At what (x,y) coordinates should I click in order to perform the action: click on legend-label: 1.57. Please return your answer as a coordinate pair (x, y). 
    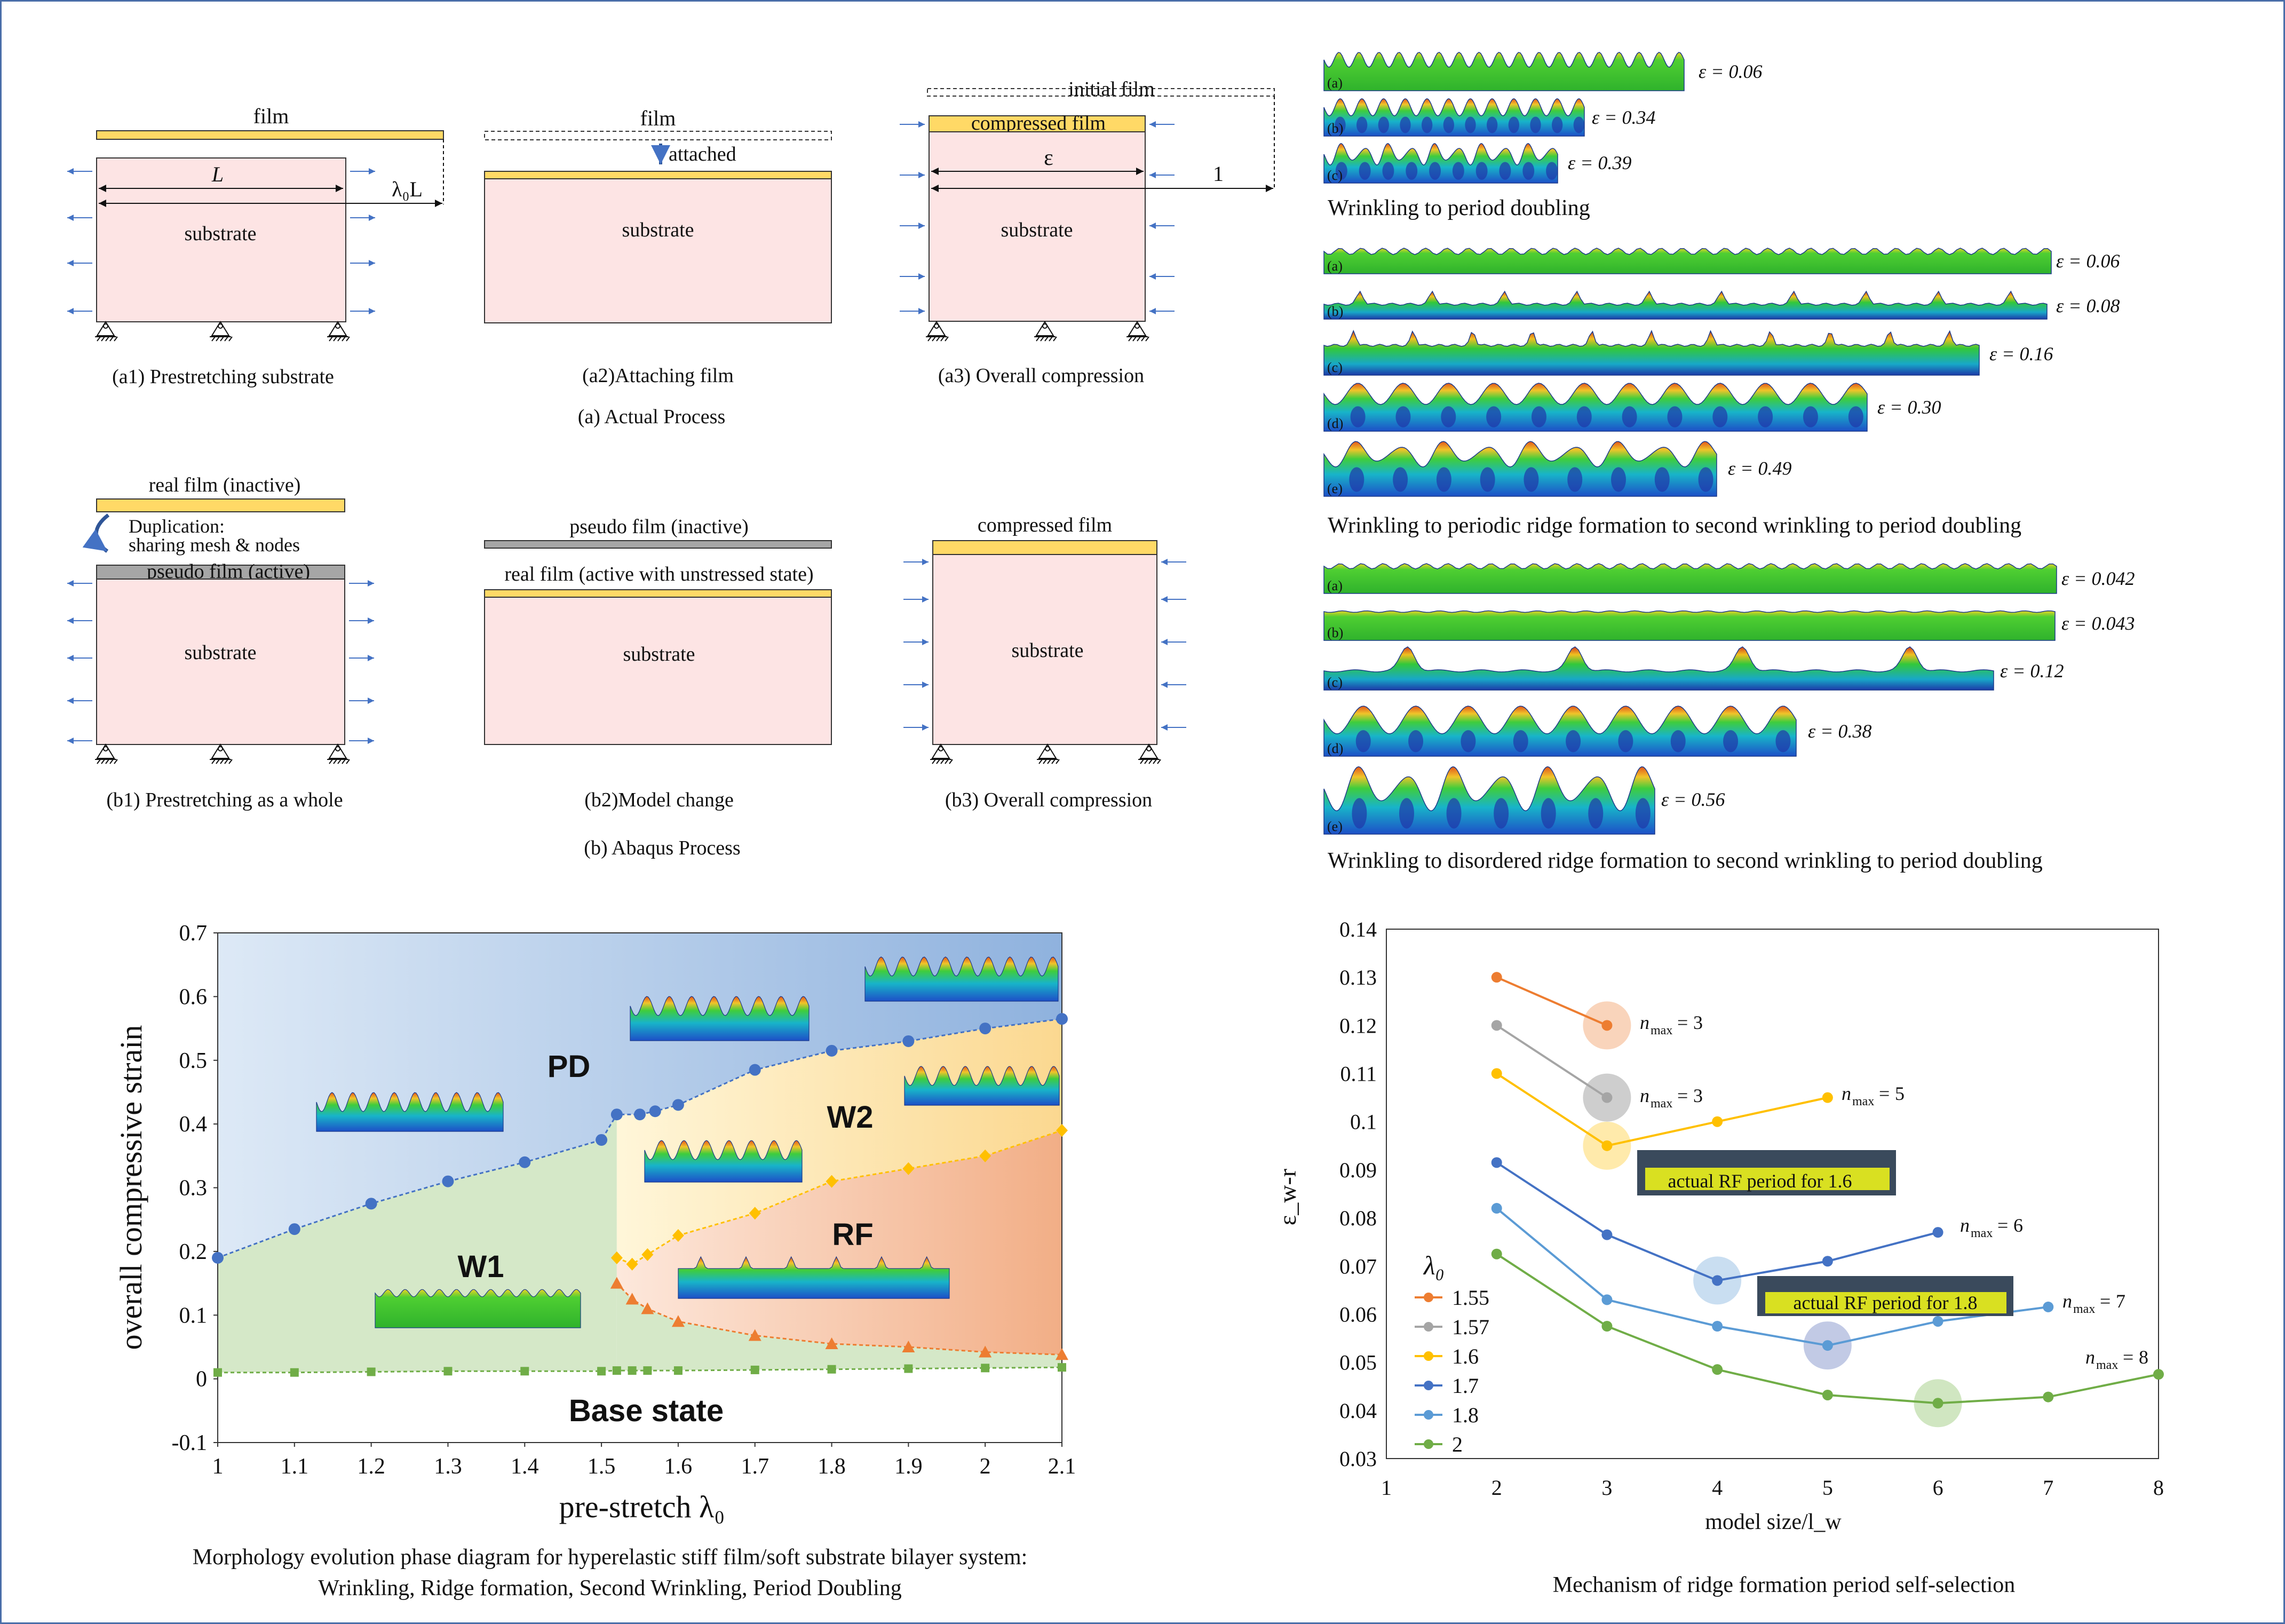
    Looking at the image, I should click on (1470, 1327).